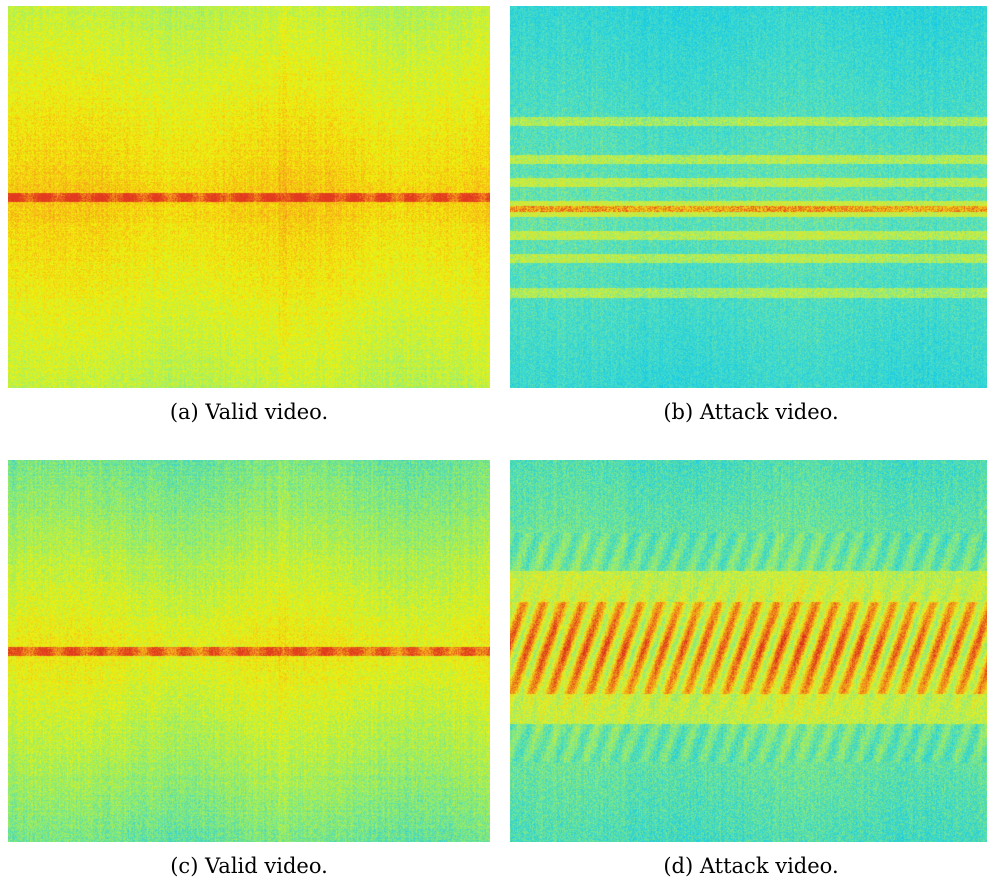 Image resolution: width=987 pixels, height=884 pixels. I want to click on caption-a: (a) Valid video., so click(249, 412).